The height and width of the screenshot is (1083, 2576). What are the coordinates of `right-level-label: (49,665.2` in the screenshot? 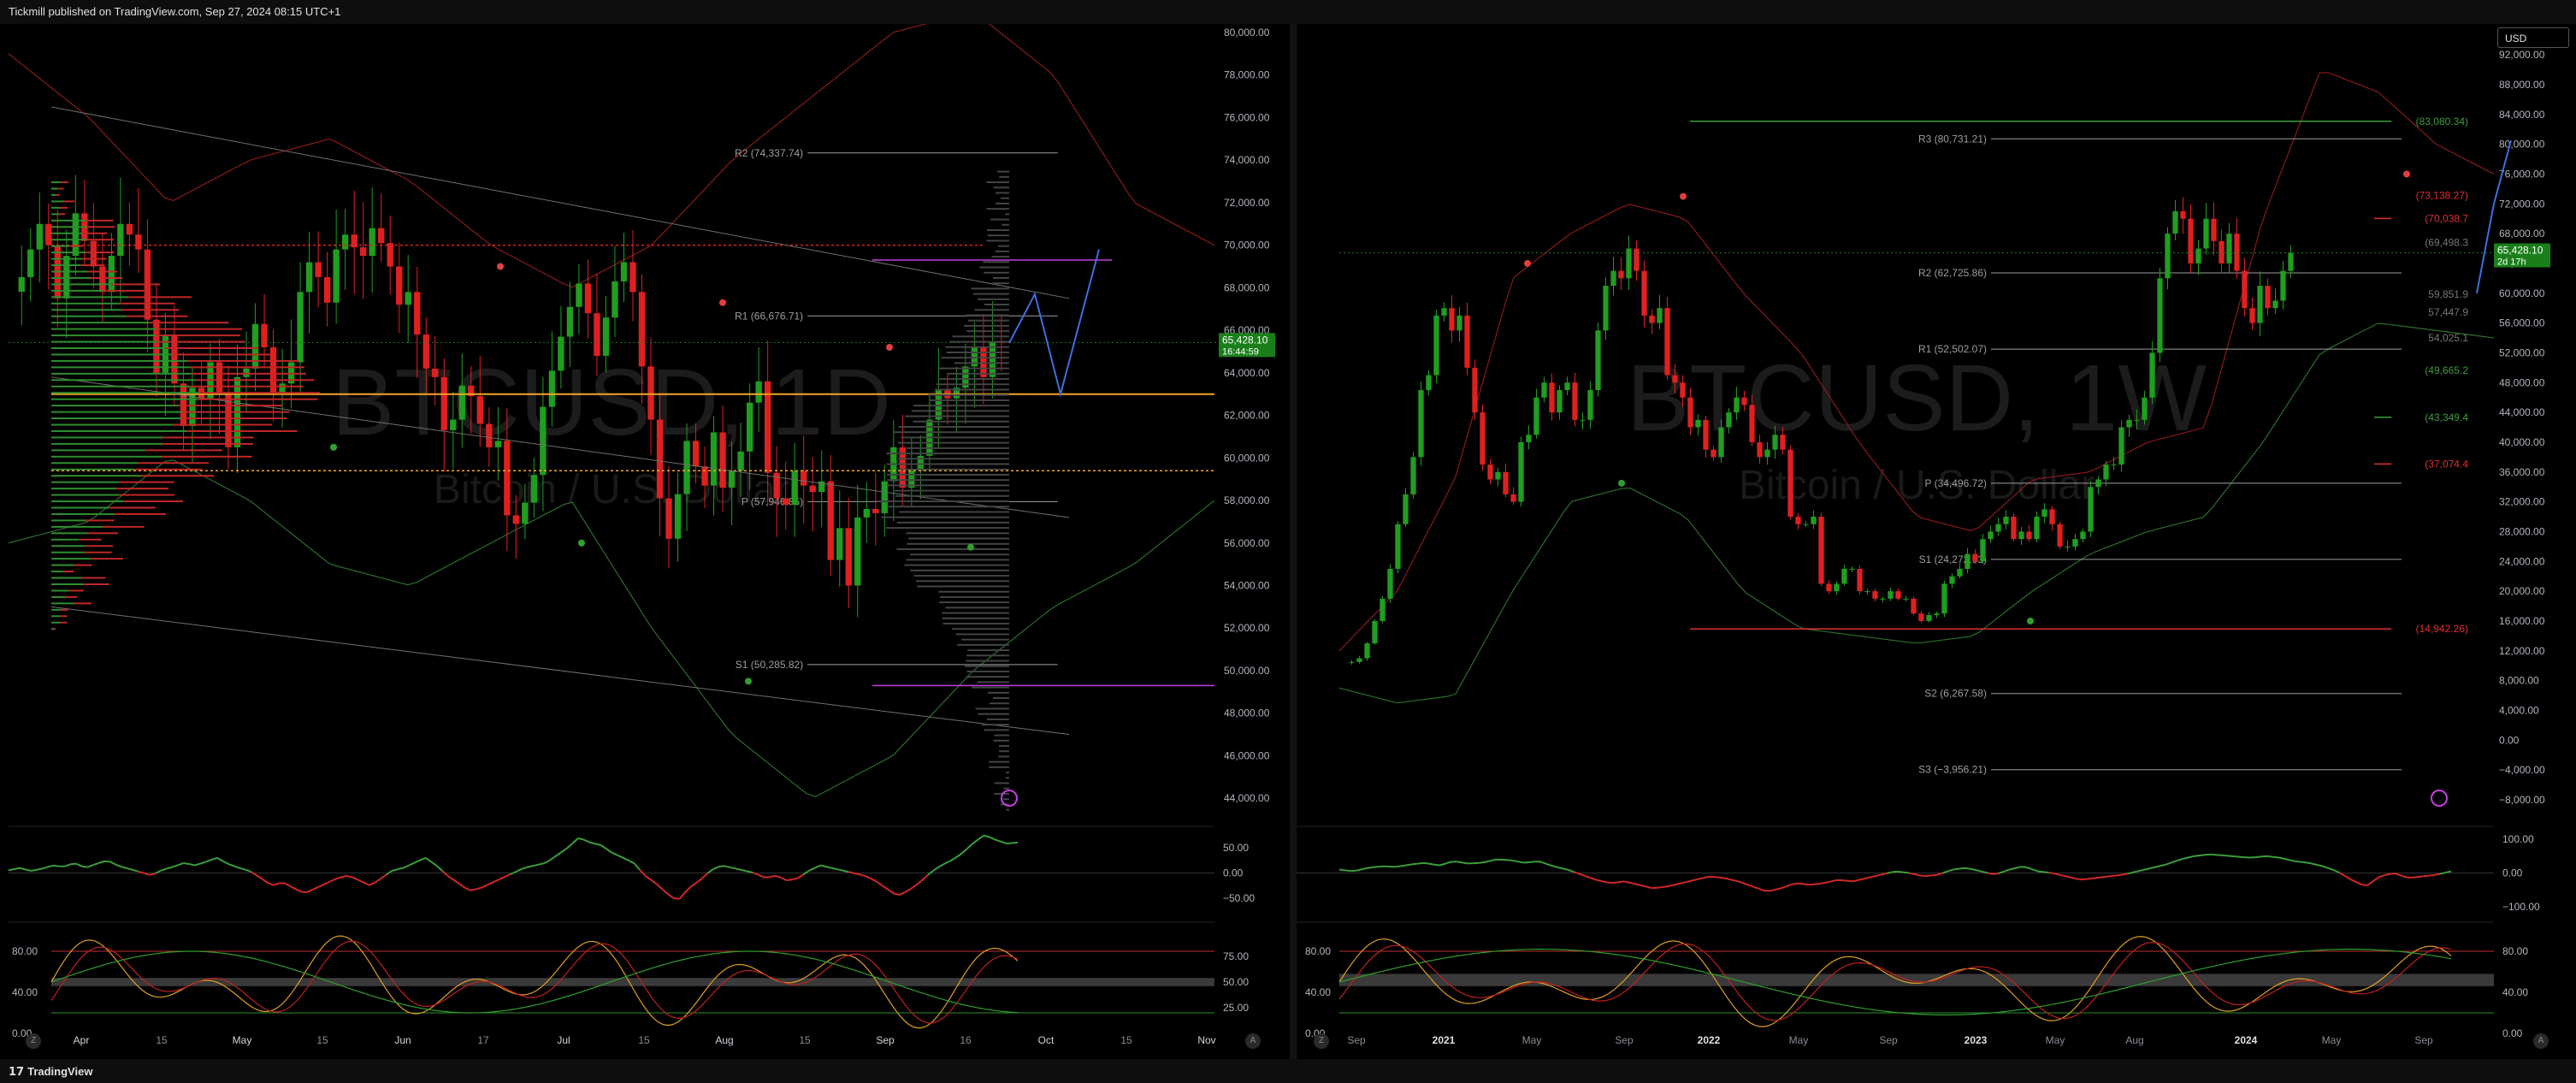 It's located at (2446, 370).